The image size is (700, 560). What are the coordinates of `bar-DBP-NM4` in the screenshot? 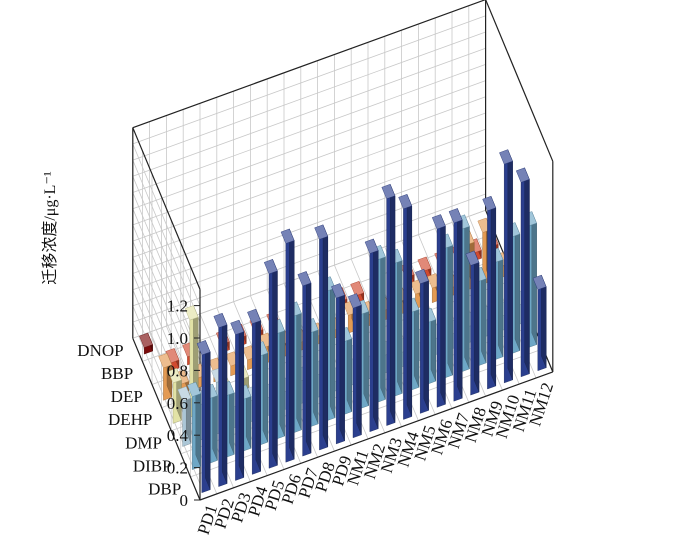 It's located at (405, 307).